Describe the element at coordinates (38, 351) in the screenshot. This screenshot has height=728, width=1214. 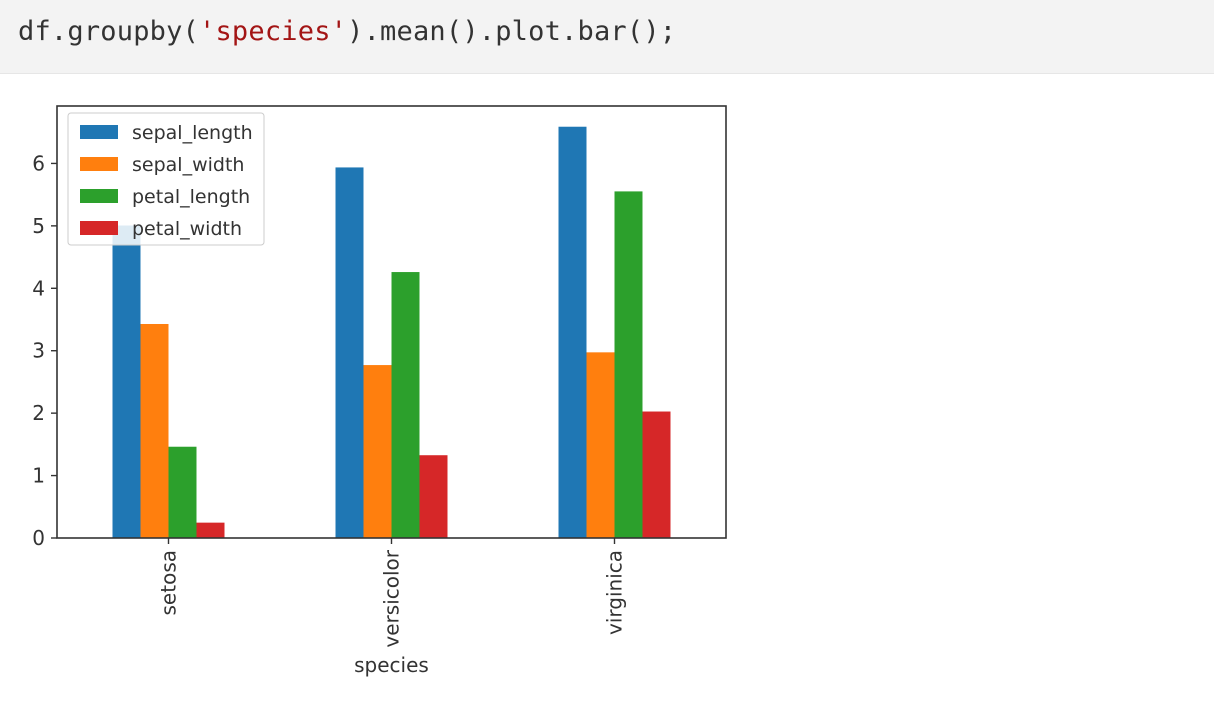
I see `y-tick-label: 3` at that location.